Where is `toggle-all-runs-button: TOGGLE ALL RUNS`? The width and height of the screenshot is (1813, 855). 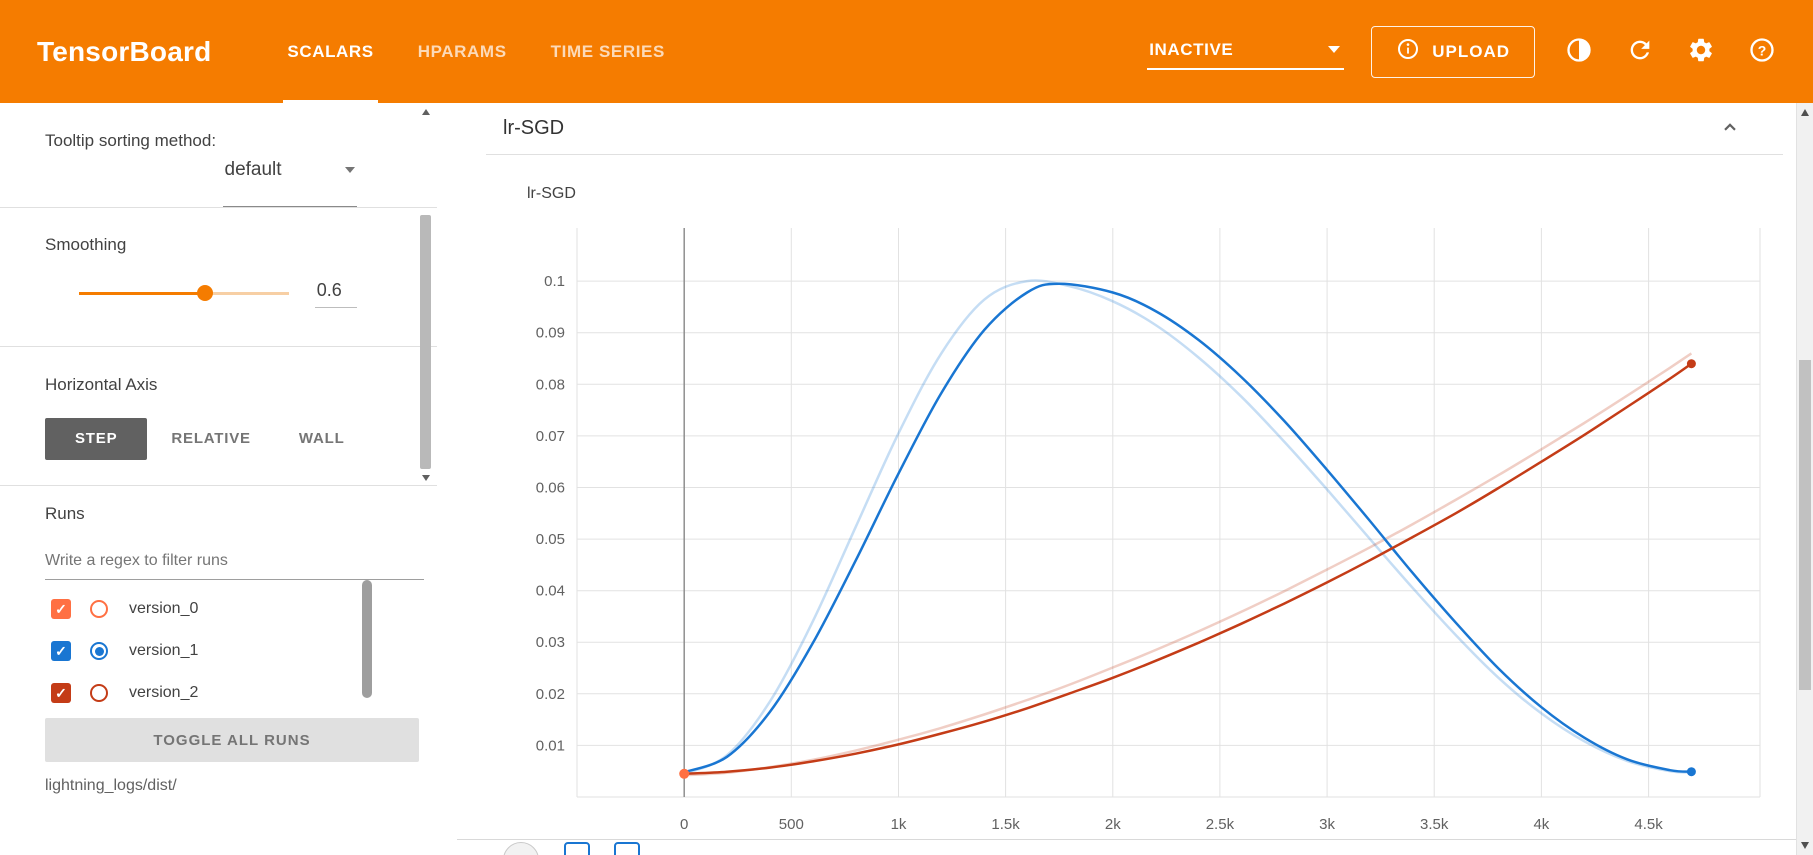 toggle-all-runs-button: TOGGLE ALL RUNS is located at coordinates (232, 740).